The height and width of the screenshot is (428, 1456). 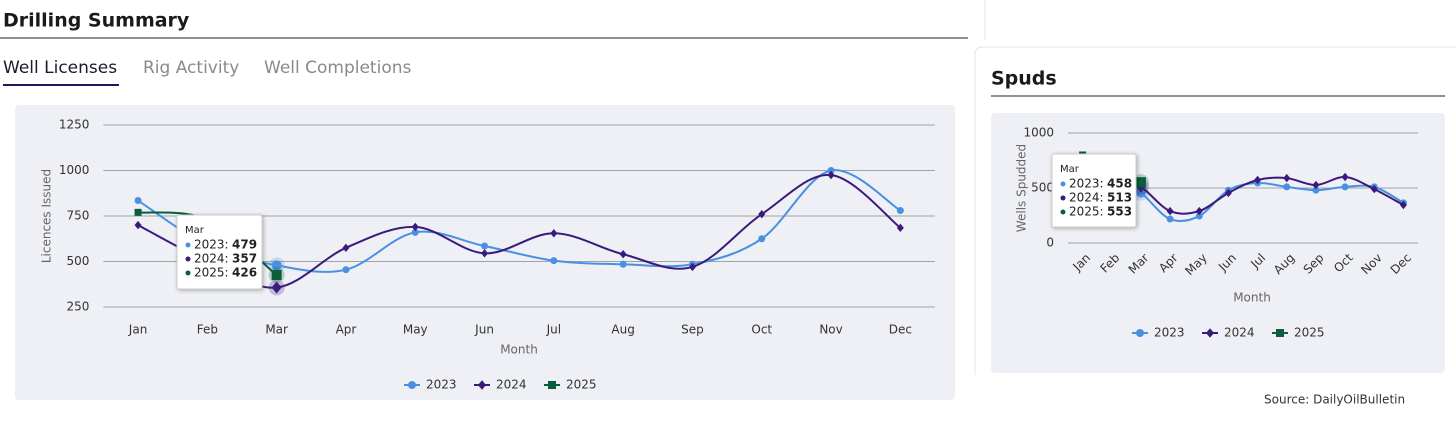 I want to click on x-tick-label: Dec, so click(x=900, y=330).